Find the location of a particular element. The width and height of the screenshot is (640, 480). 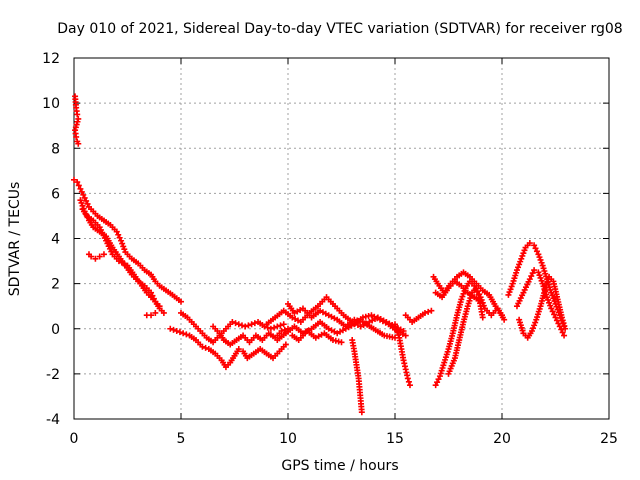

series-spike-start is located at coordinates (77, 120).